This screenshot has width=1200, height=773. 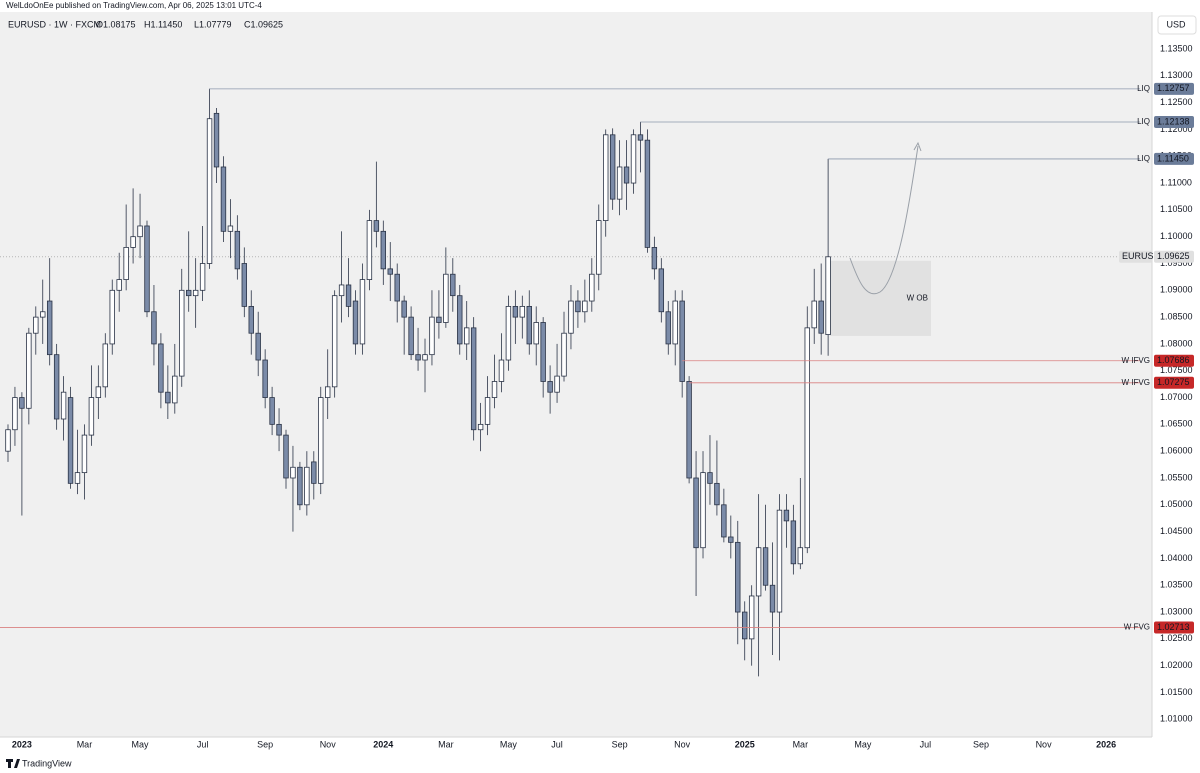 What do you see at coordinates (1176, 665) in the screenshot?
I see `y-tick-label: 1.02000` at bounding box center [1176, 665].